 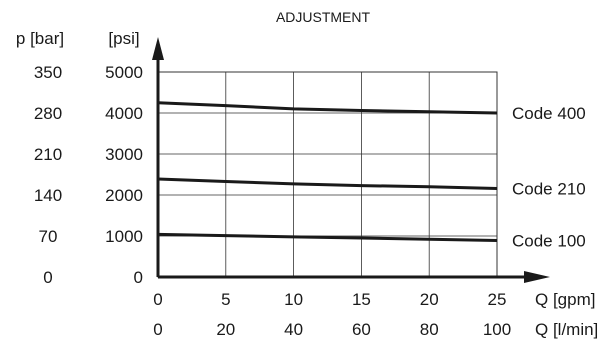 What do you see at coordinates (537, 277) in the screenshot?
I see `x-axis-arrow` at bounding box center [537, 277].